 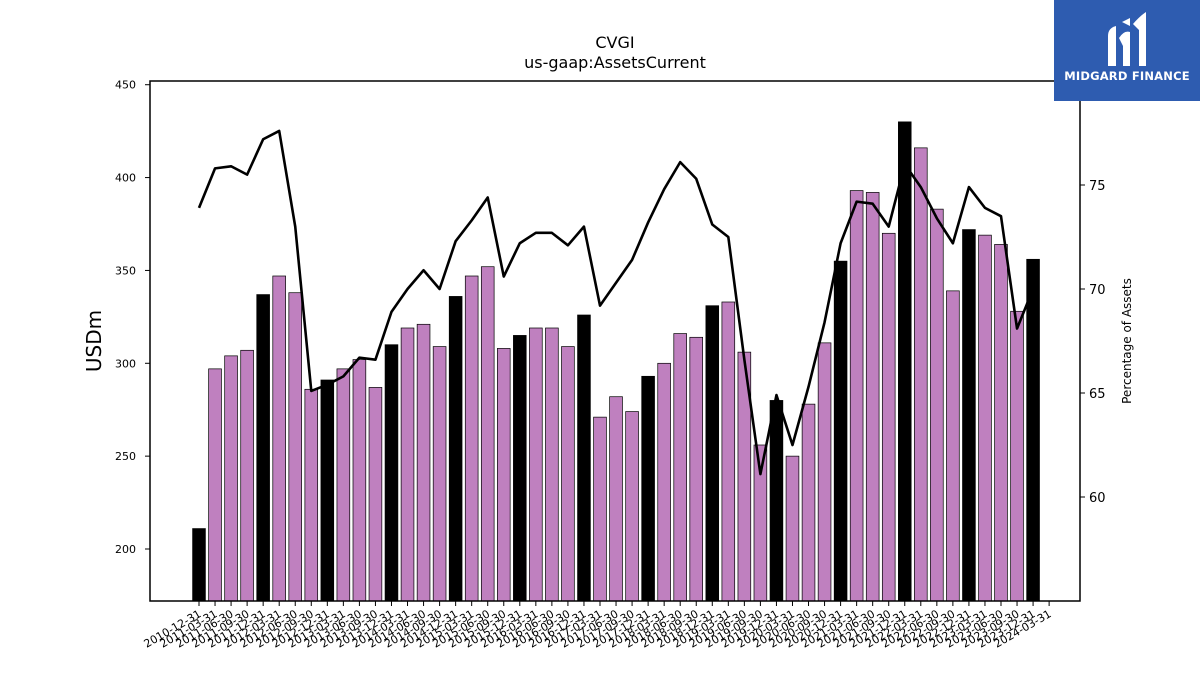 What do you see at coordinates (1127, 76) in the screenshot?
I see `brand-name: MIDGARD FINANCE` at bounding box center [1127, 76].